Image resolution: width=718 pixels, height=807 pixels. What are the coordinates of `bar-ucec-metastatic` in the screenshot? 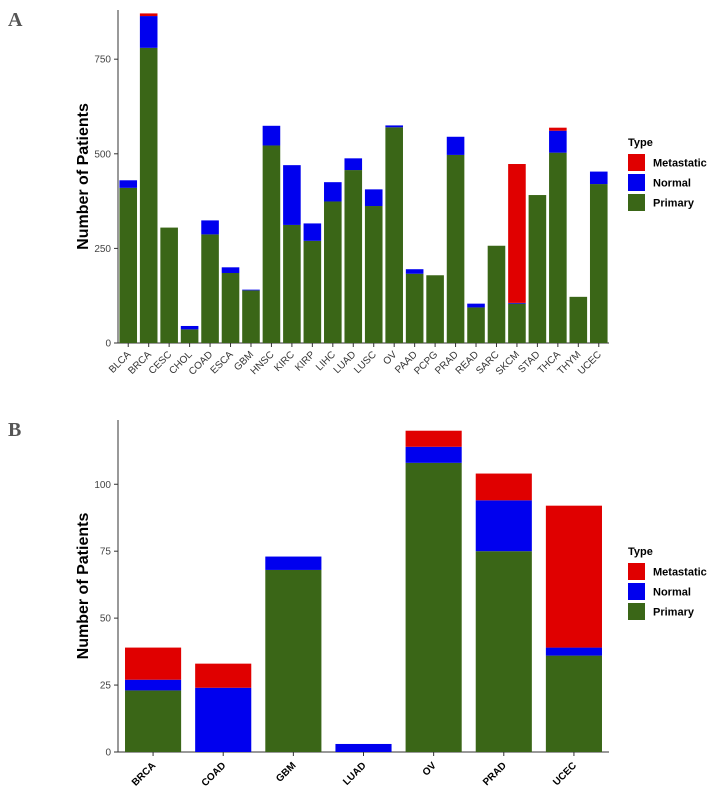 It's located at (573, 576).